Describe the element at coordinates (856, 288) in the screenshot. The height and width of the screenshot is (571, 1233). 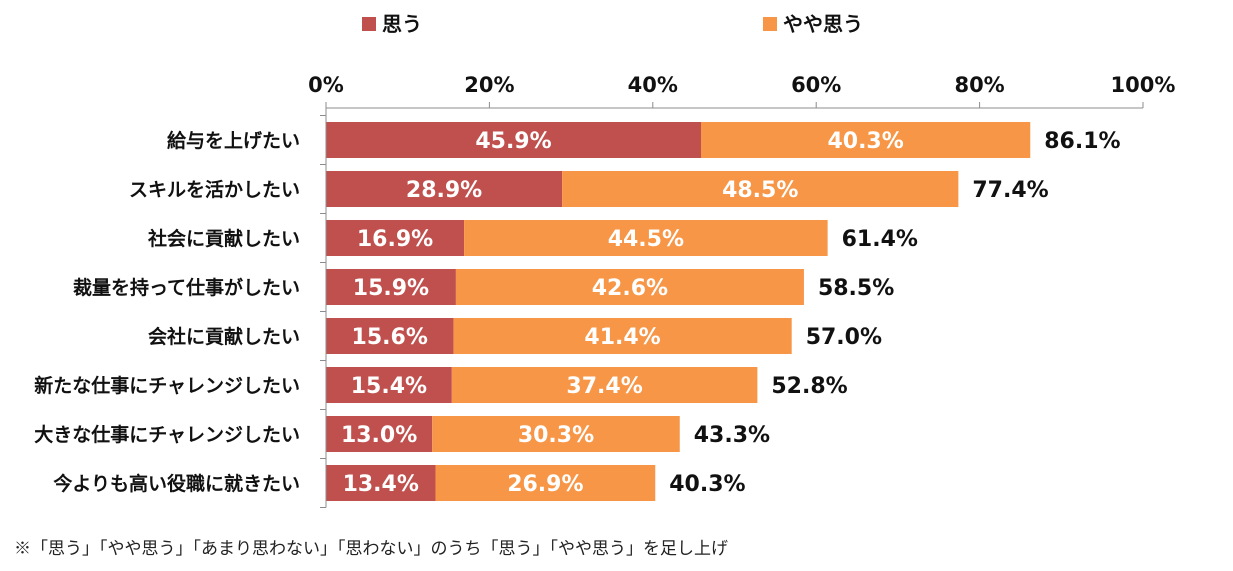
I see `total-value-label: 58.5%` at that location.